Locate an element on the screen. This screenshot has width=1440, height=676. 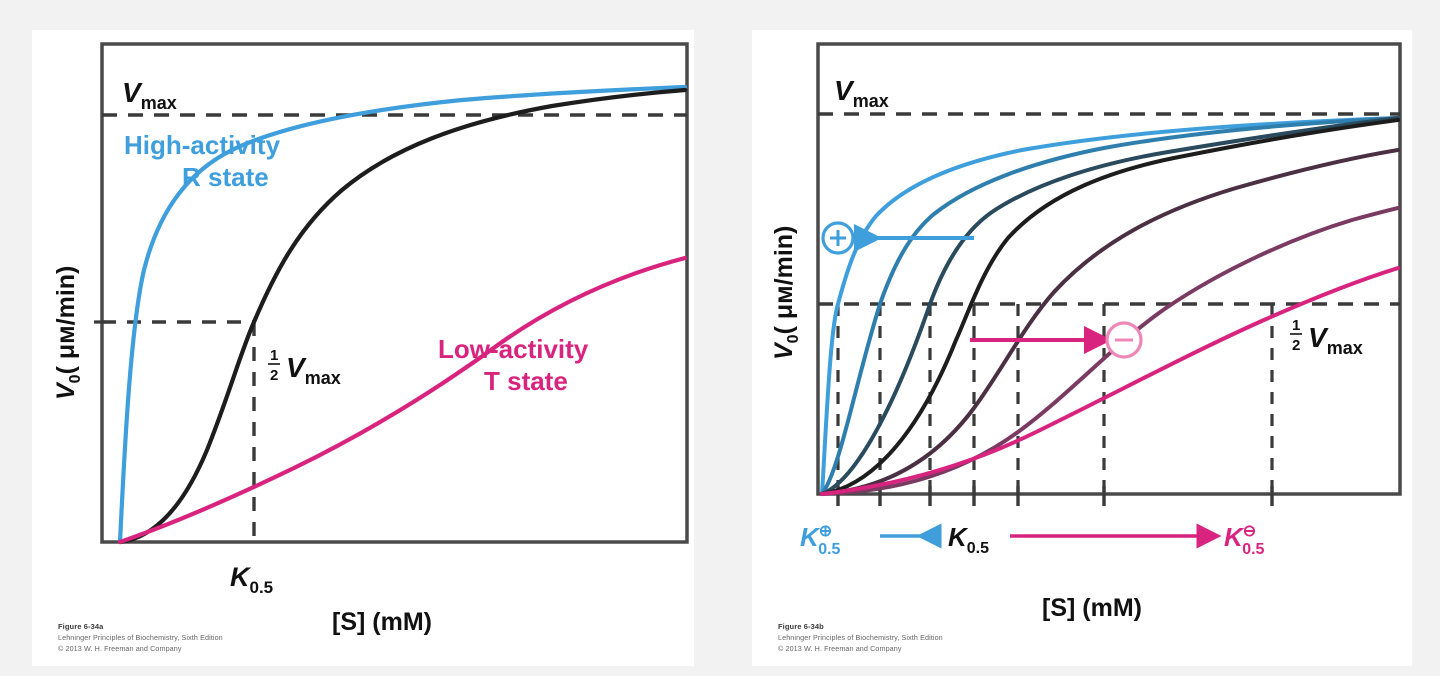
annotation-t-state-line2: T state is located at coordinates (526, 381).